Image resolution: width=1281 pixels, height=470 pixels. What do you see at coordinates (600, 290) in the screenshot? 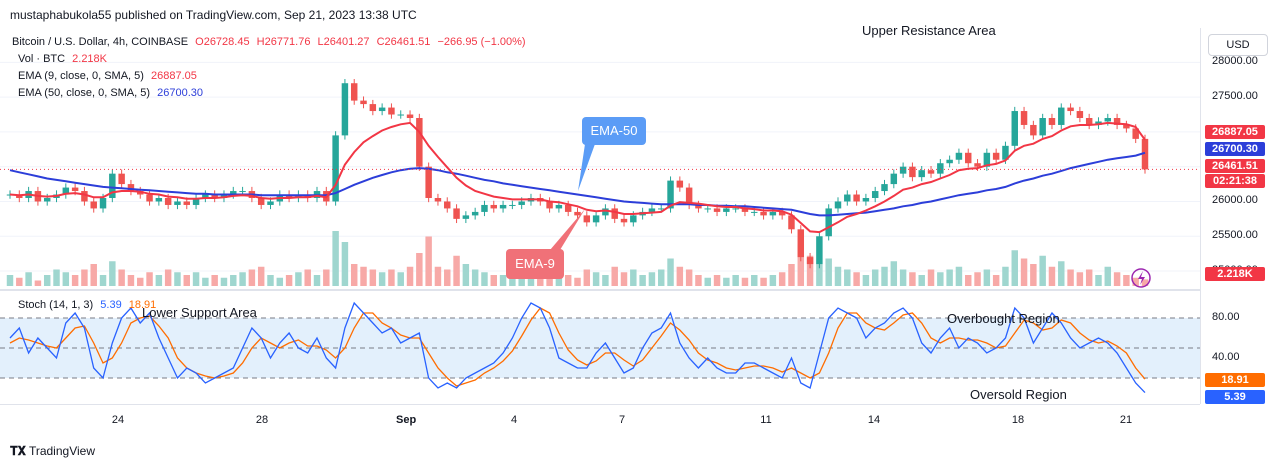
I see `pane-separator` at bounding box center [600, 290].